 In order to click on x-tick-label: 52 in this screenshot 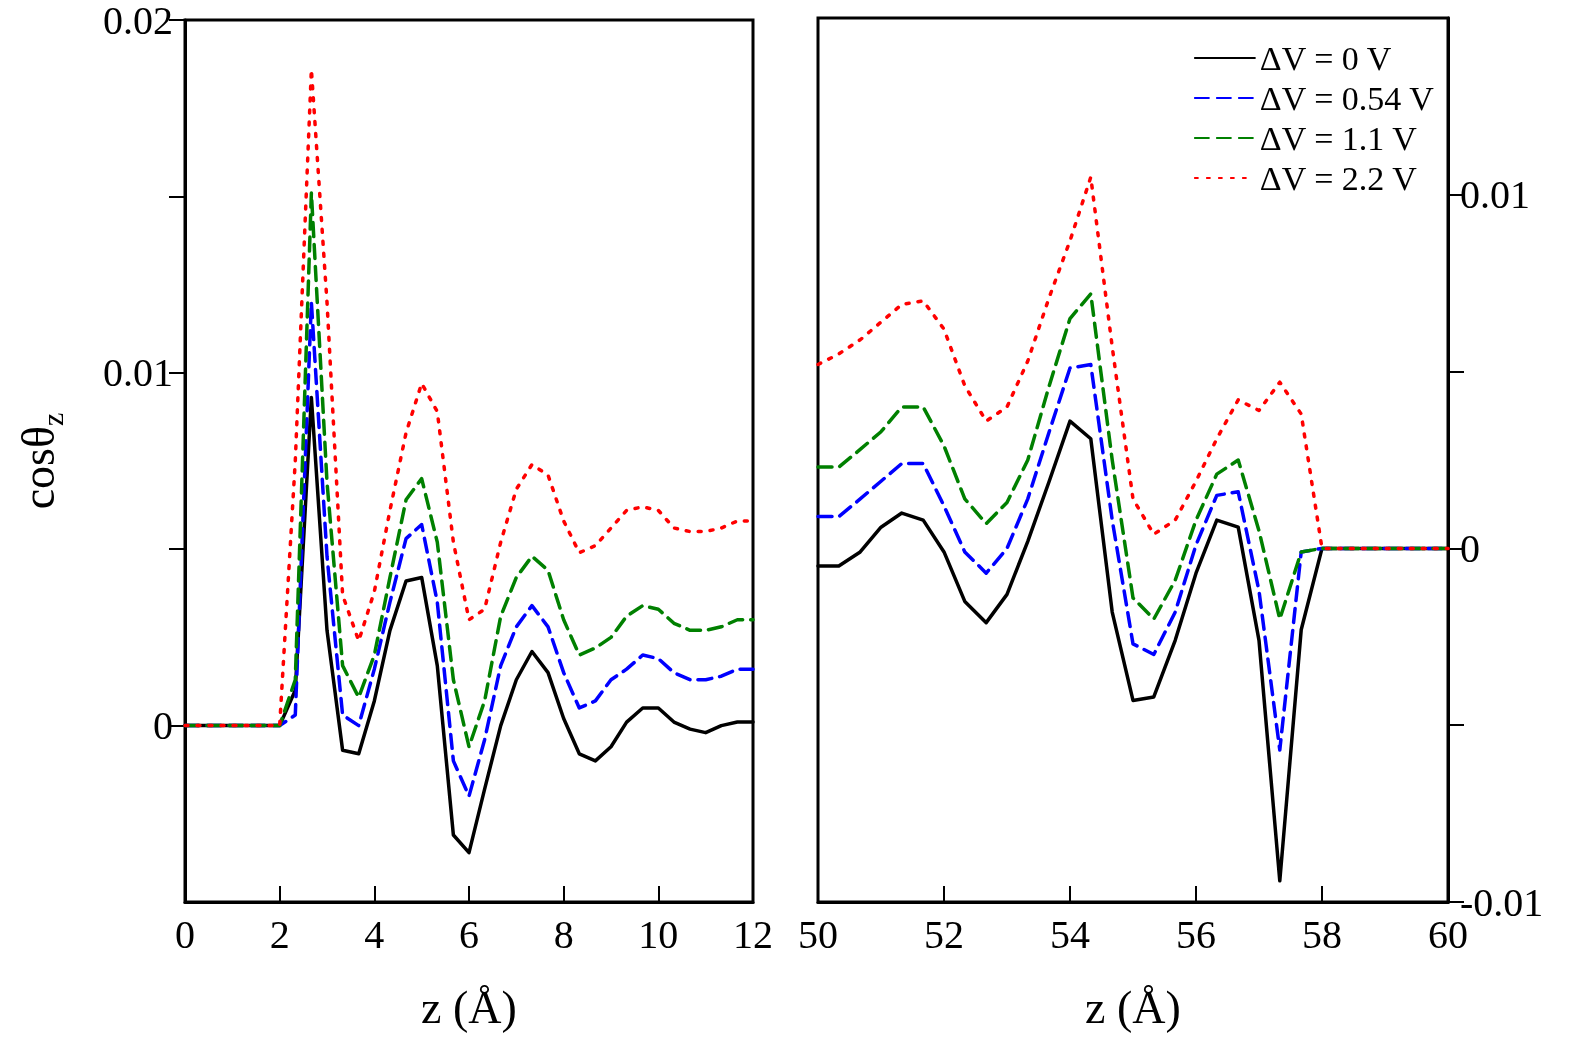, I will do `click(944, 934)`.